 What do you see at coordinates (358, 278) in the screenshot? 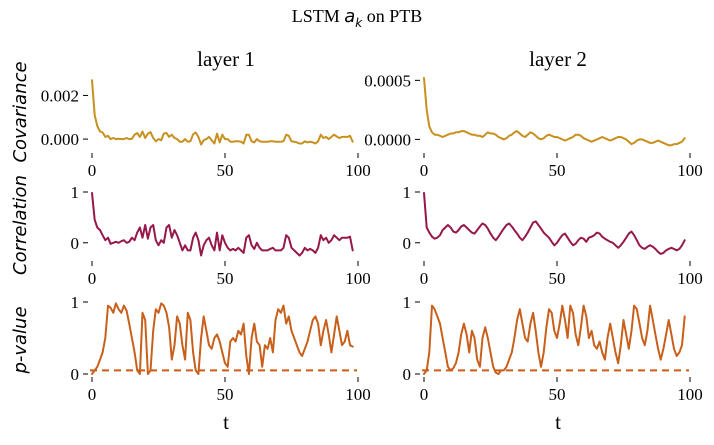
I see `x-tick-label-correlation-layer-1-2: 100` at bounding box center [358, 278].